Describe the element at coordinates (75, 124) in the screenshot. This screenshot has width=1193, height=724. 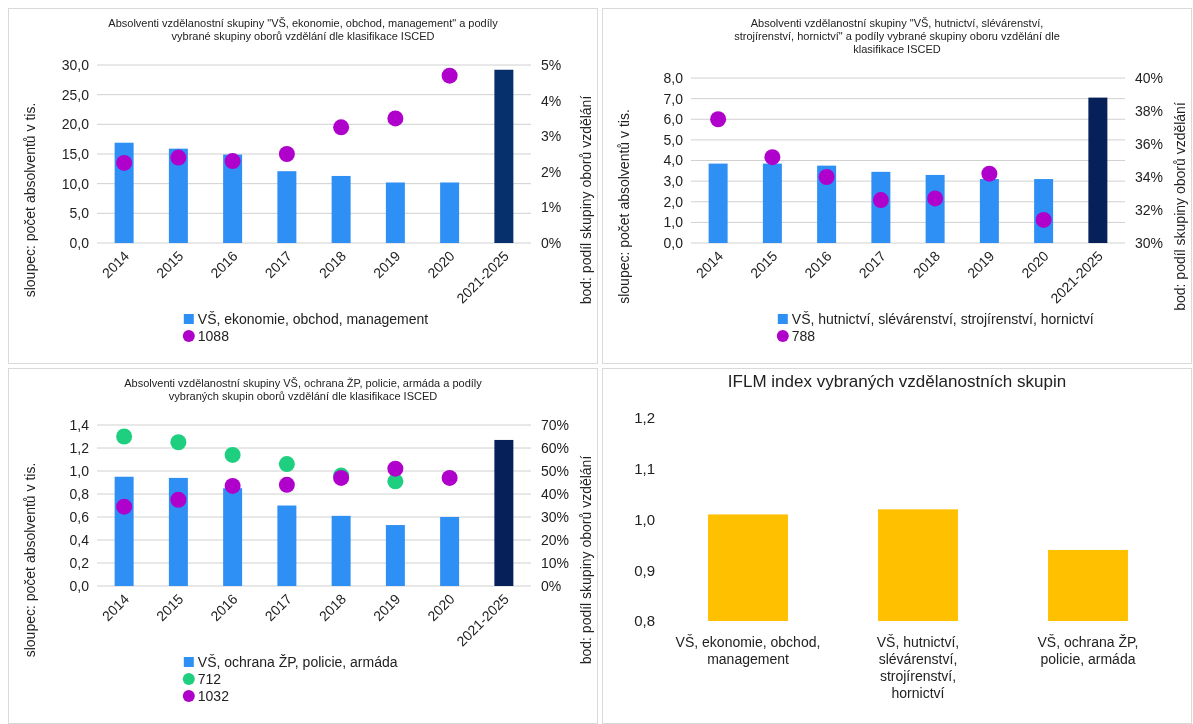
I see `y-tick-label: 20,0` at that location.